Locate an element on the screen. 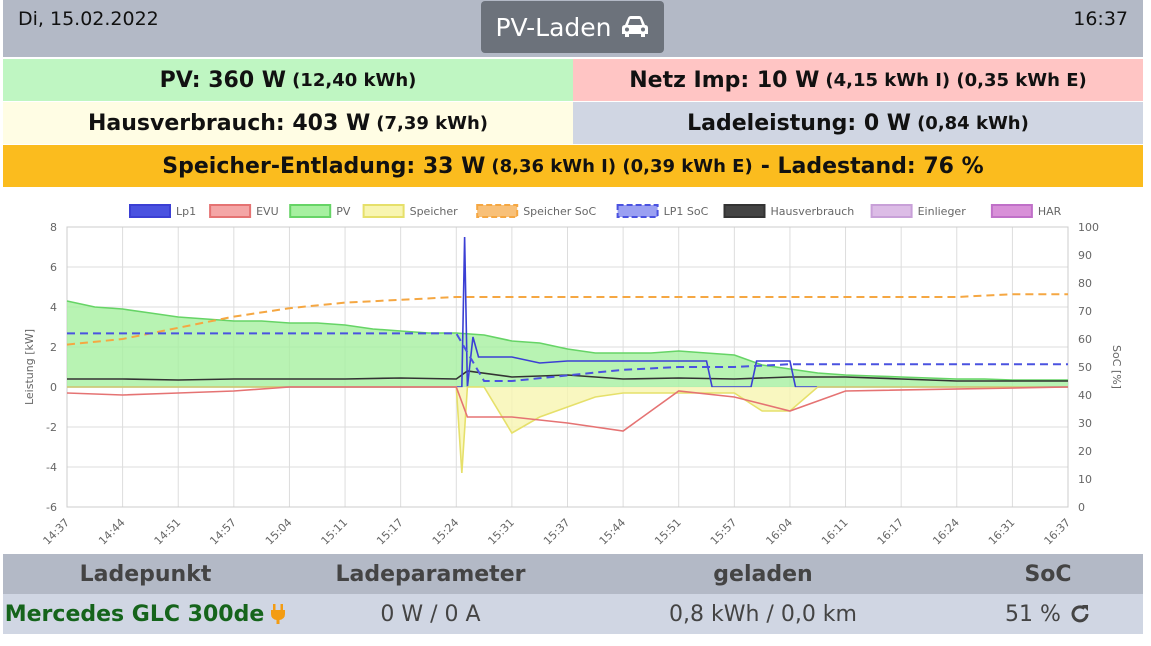  lade-main: Ladeleistung: 0 W is located at coordinates (799, 123).